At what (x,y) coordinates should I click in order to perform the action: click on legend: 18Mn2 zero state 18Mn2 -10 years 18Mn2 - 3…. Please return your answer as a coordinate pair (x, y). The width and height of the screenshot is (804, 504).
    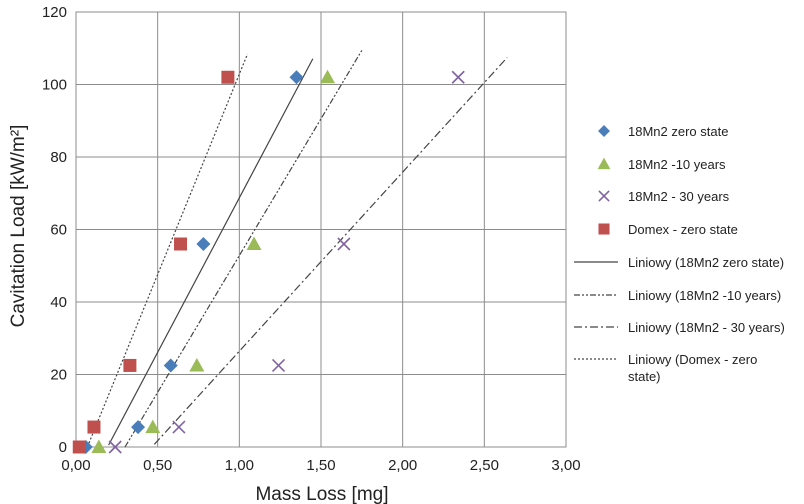
    Looking at the image, I should click on (679, 254).